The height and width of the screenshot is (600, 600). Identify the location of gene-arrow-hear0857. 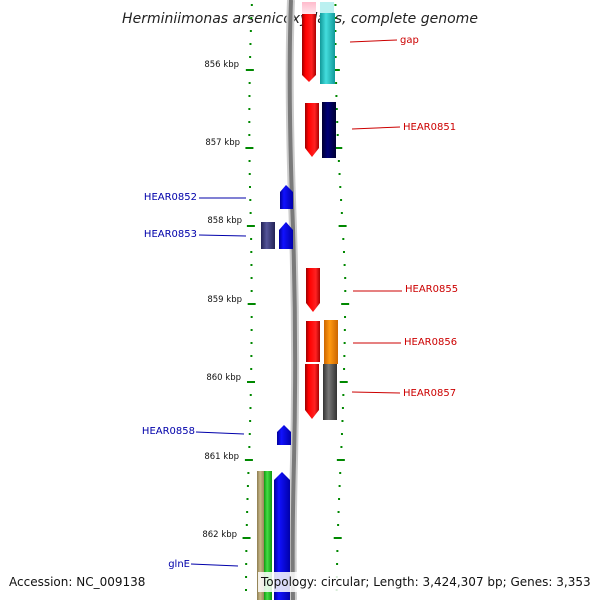
(312, 391).